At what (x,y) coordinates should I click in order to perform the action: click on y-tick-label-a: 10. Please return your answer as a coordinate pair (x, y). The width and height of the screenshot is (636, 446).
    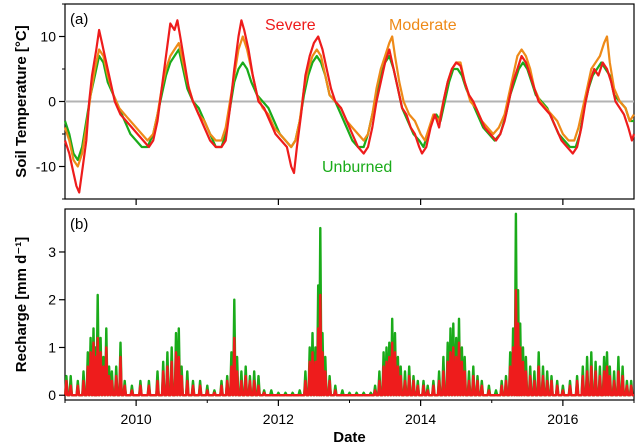
    Looking at the image, I should click on (48, 37).